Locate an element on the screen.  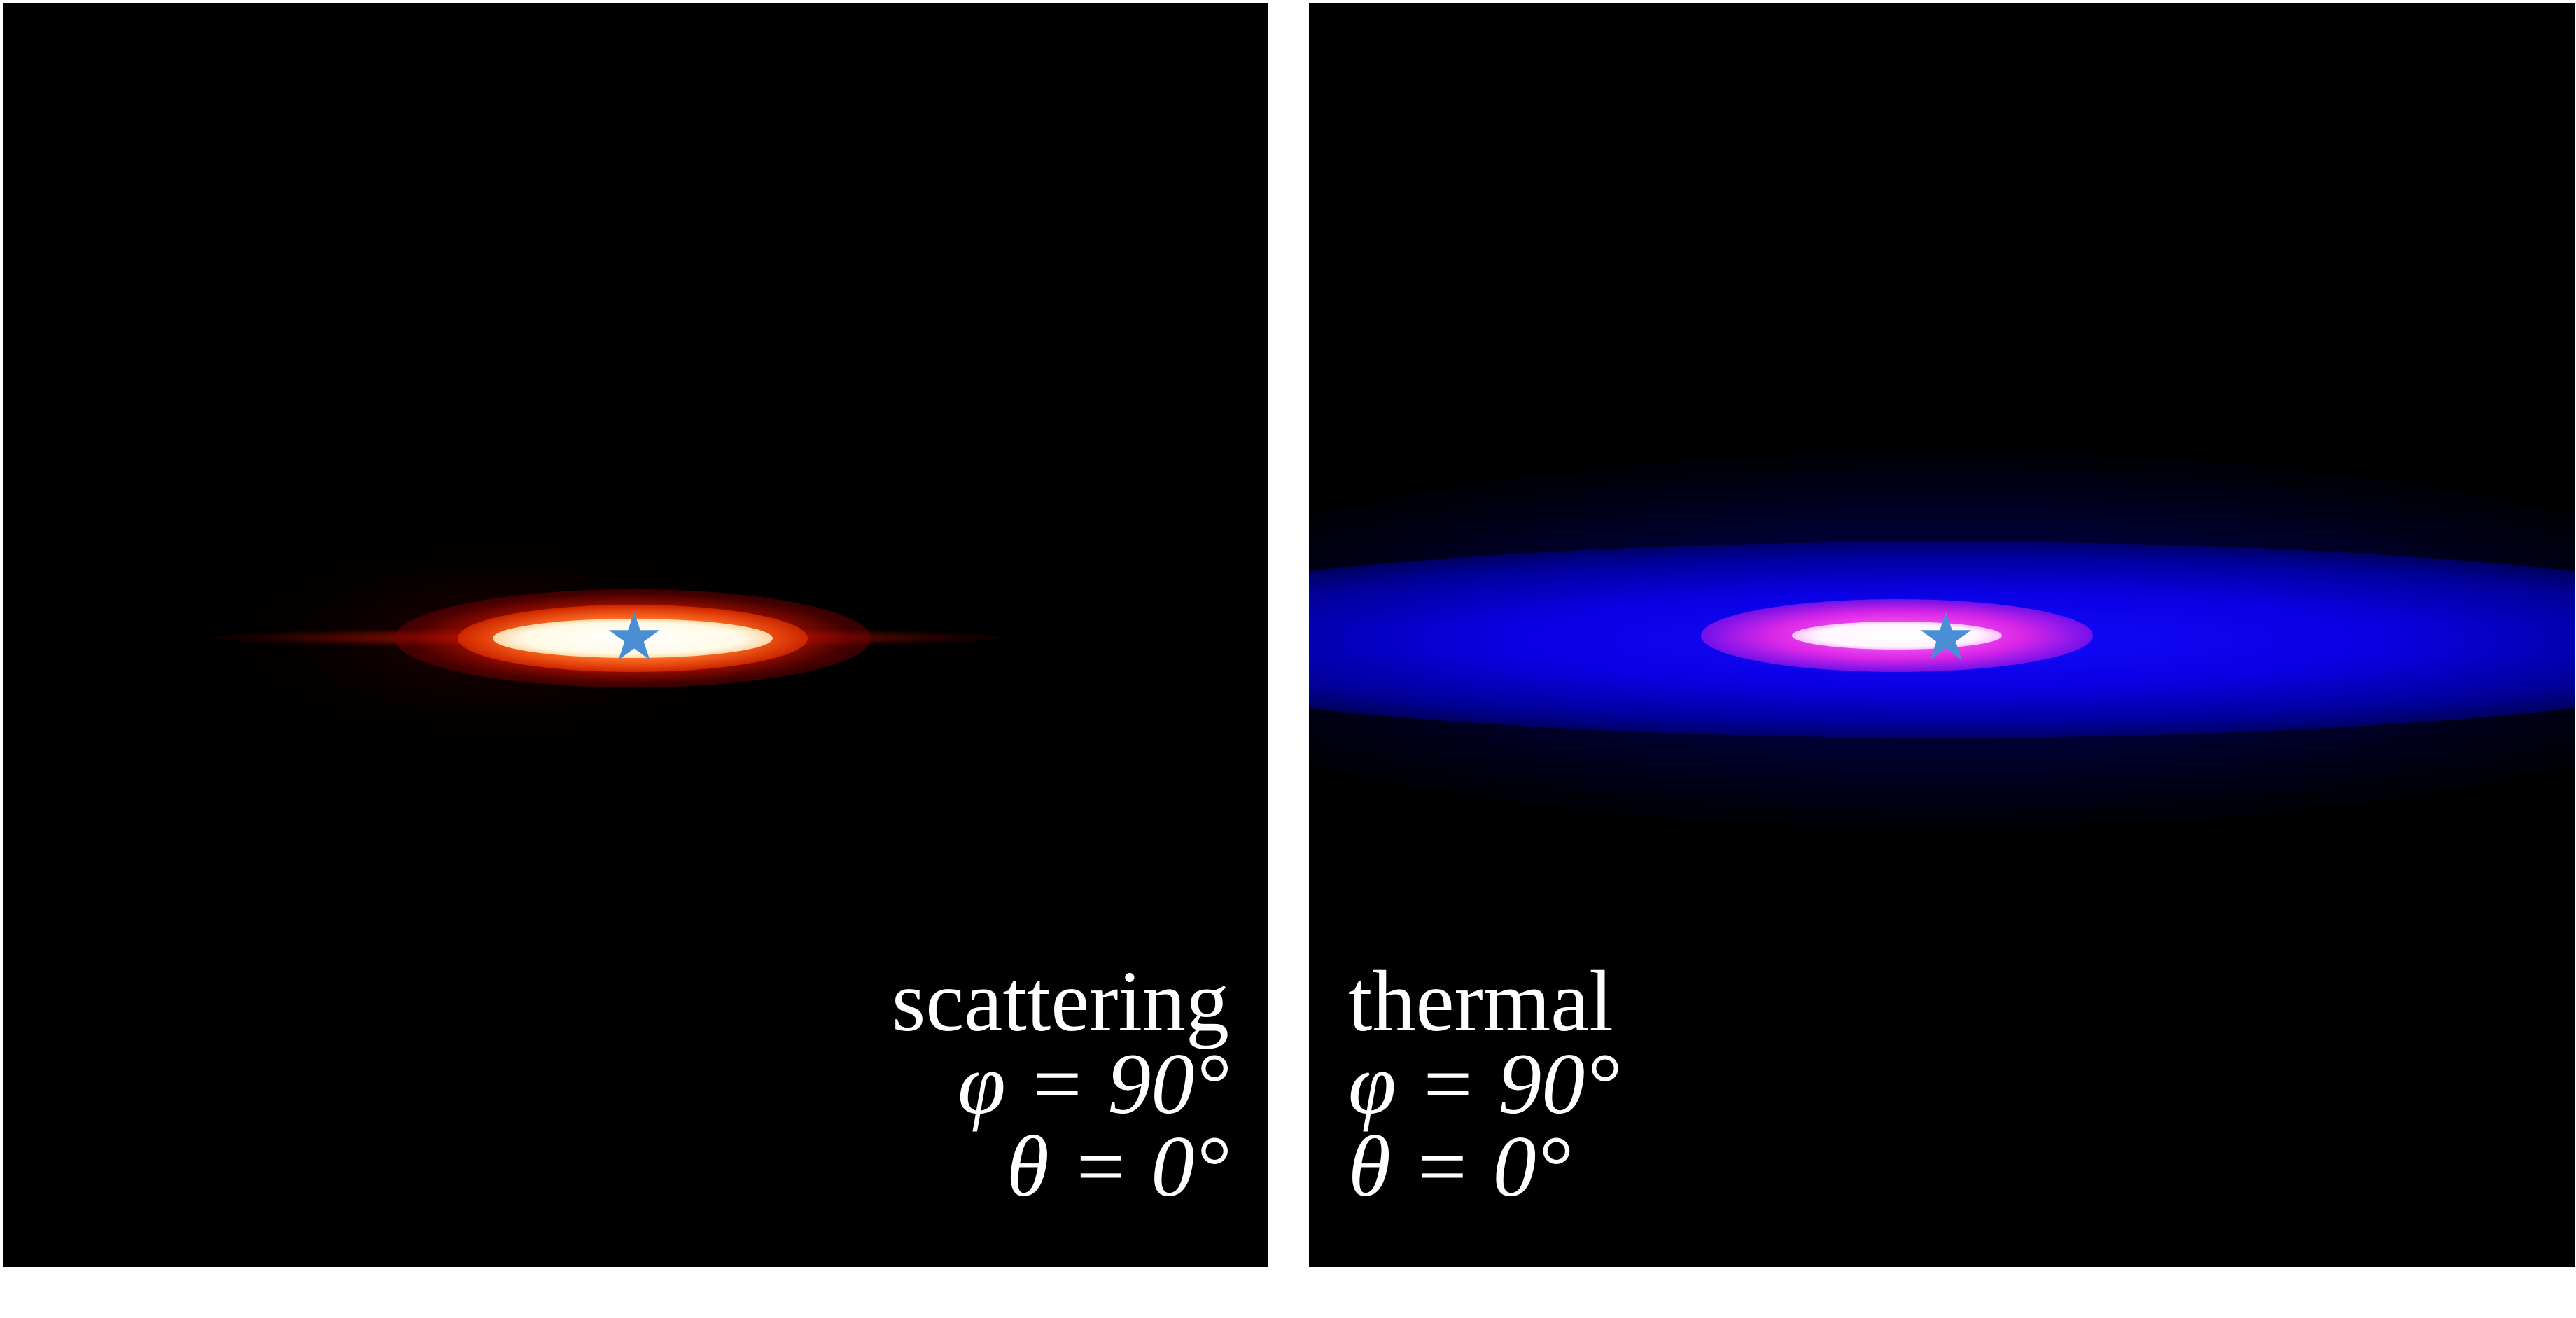
scattering-labels: scattering φ = 90° θ = 0° is located at coordinates (1060, 1083).